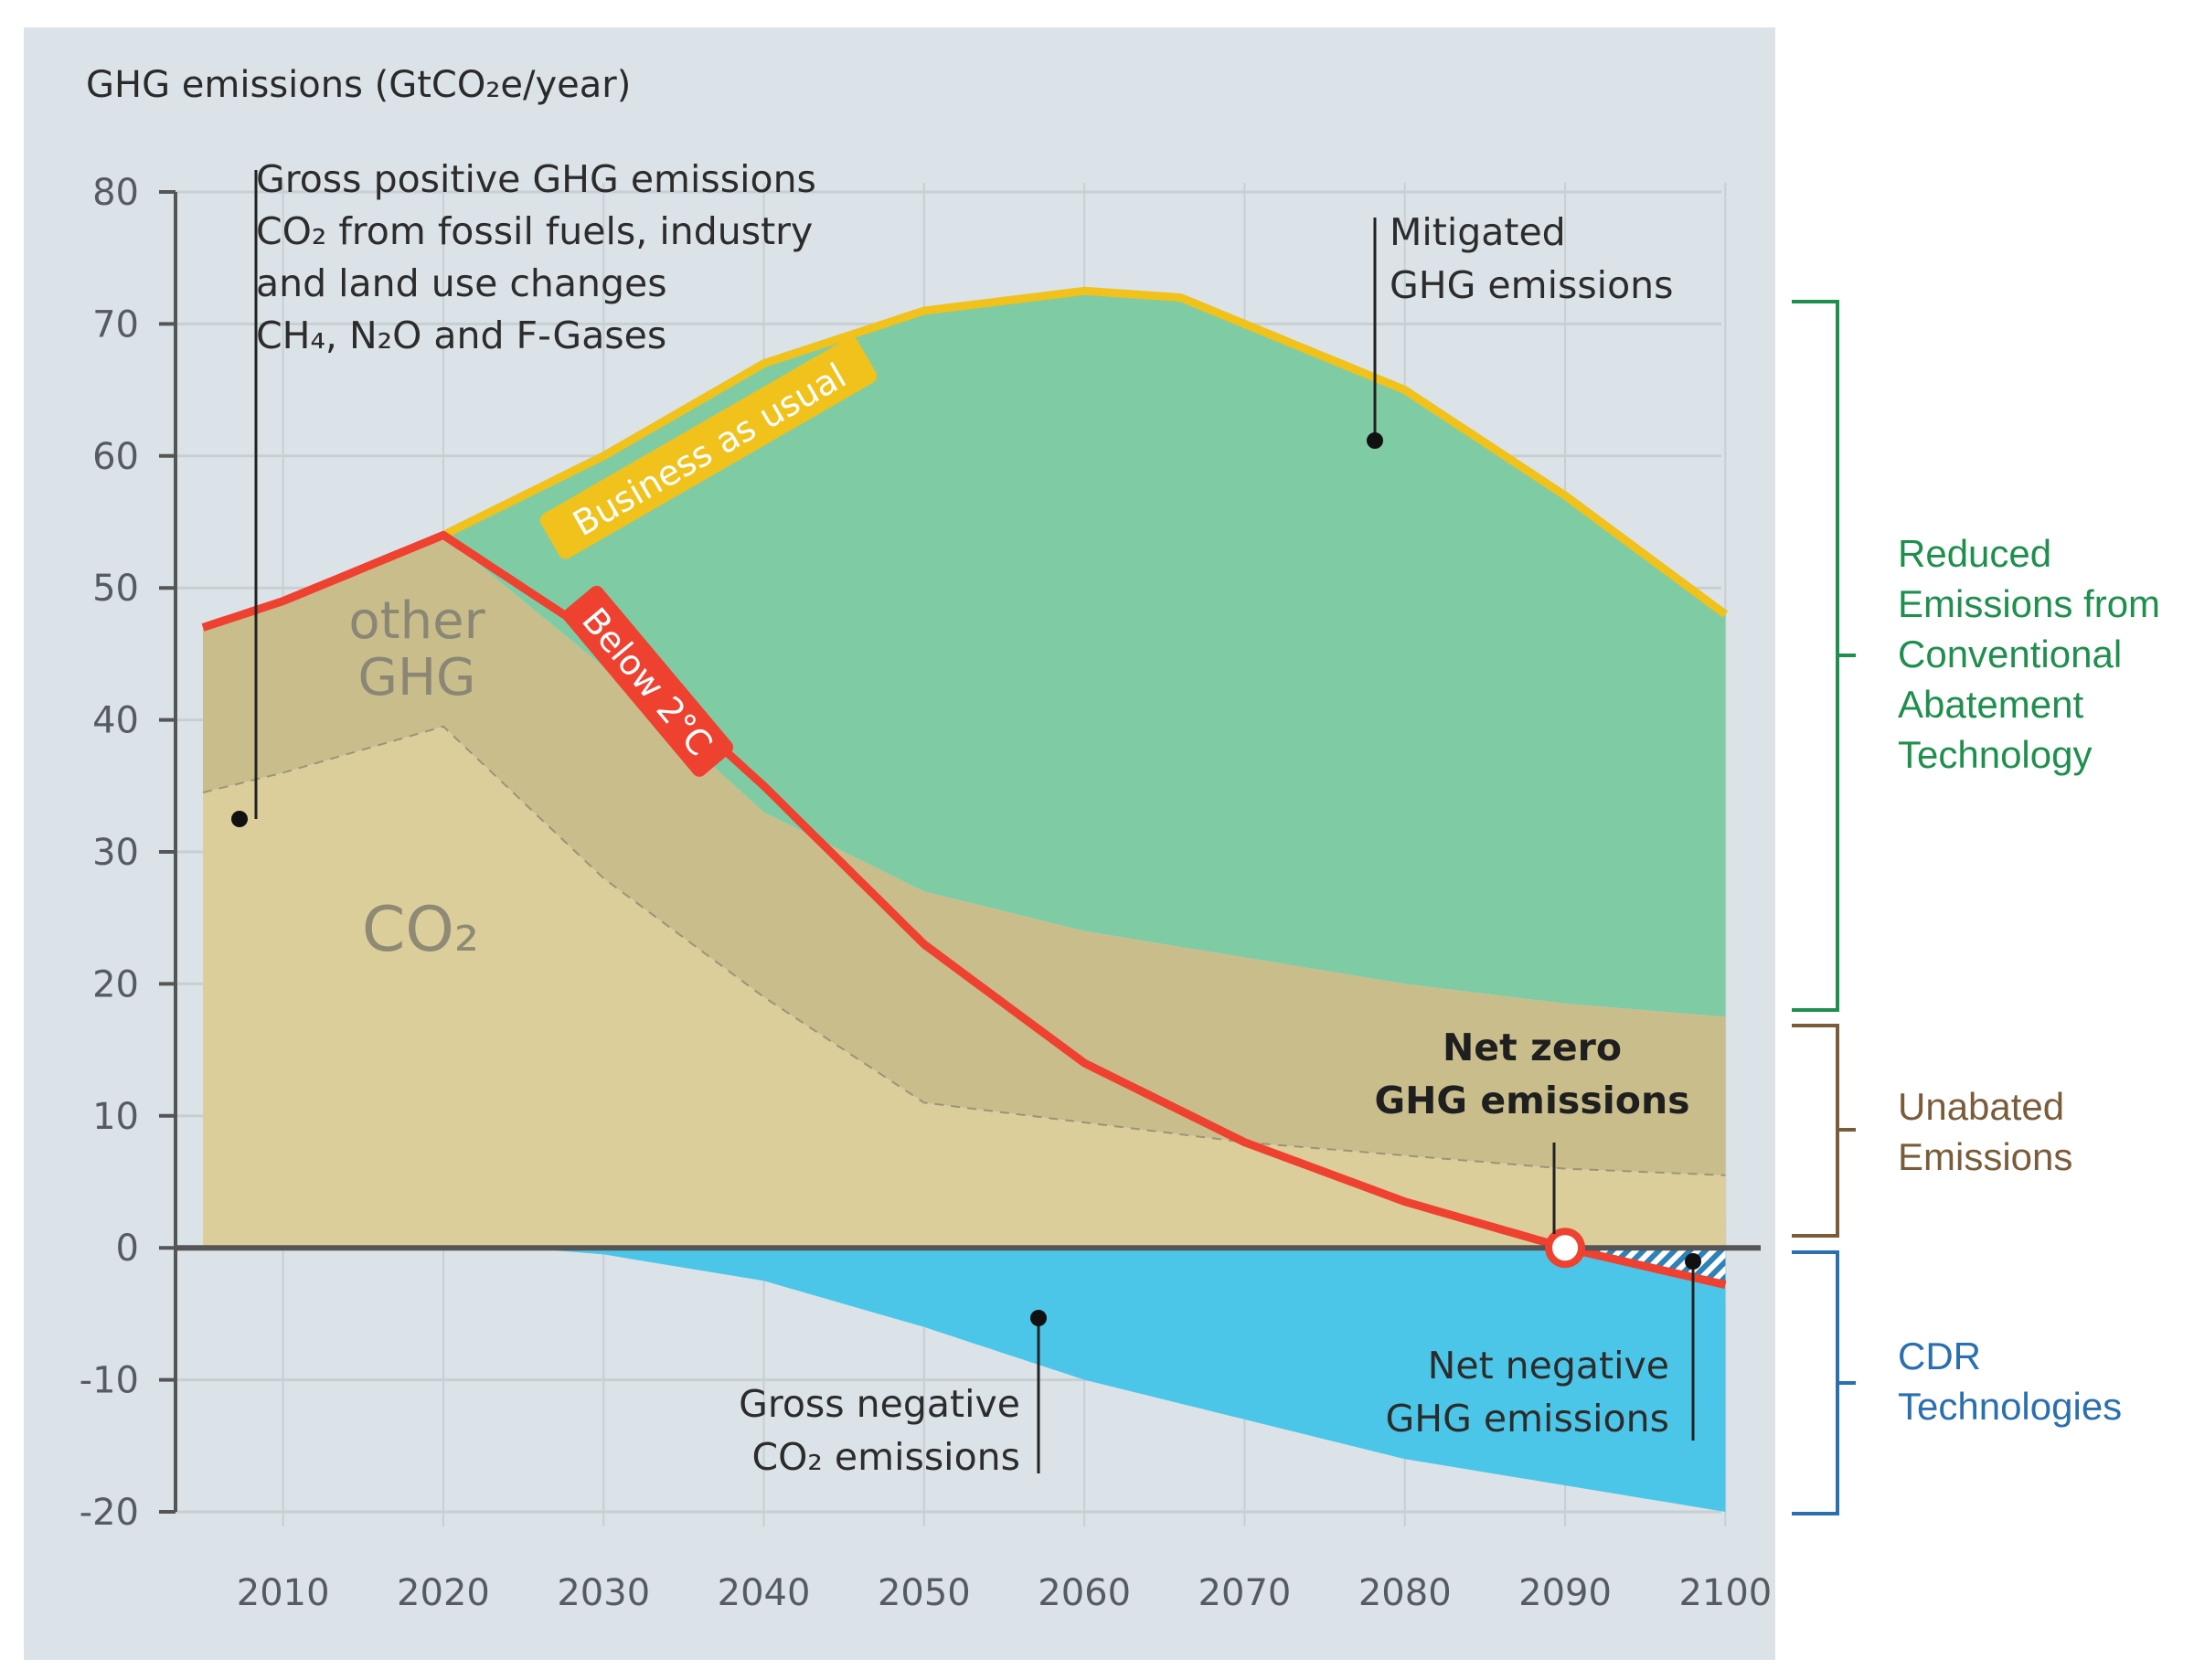 This screenshot has width=2194, height=1680. What do you see at coordinates (2029, 604) in the screenshot?
I see `reduced-line2: Emissions from` at bounding box center [2029, 604].